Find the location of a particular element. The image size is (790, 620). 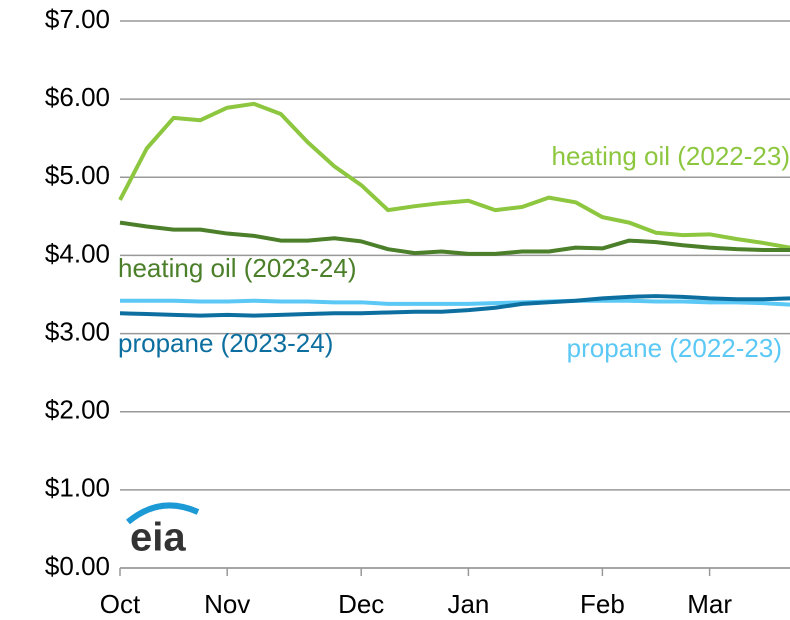

logo: eia is located at coordinates (158, 538).